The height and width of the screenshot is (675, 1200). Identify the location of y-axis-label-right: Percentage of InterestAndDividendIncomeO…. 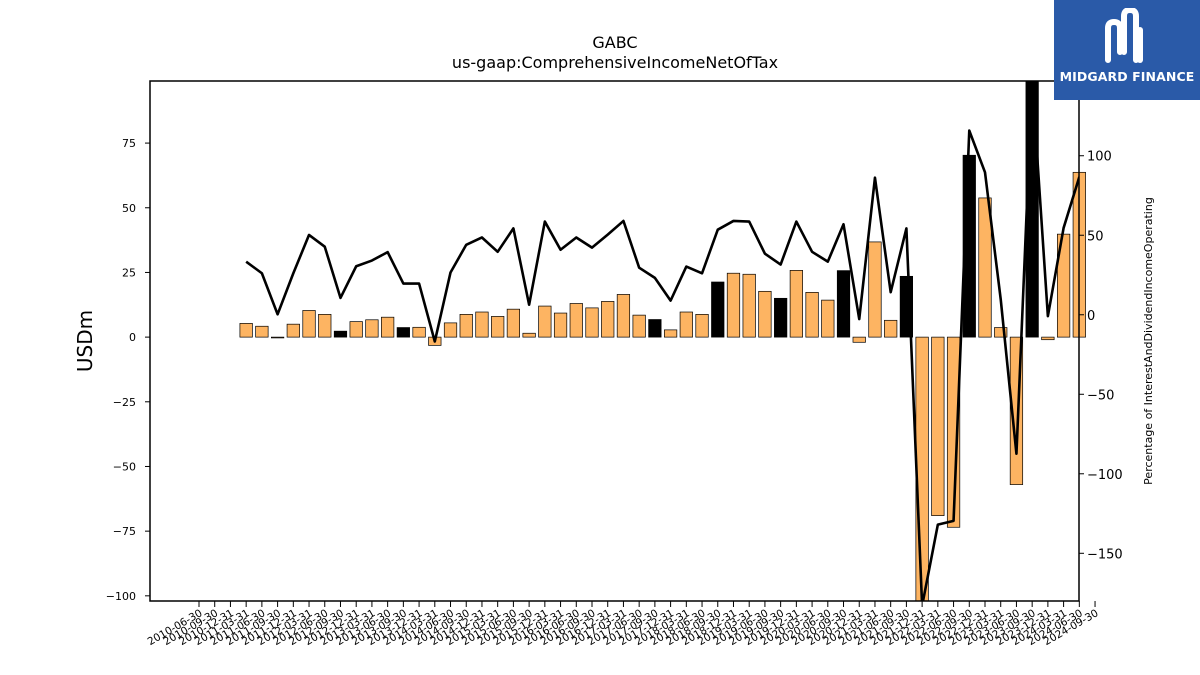
(1148, 341).